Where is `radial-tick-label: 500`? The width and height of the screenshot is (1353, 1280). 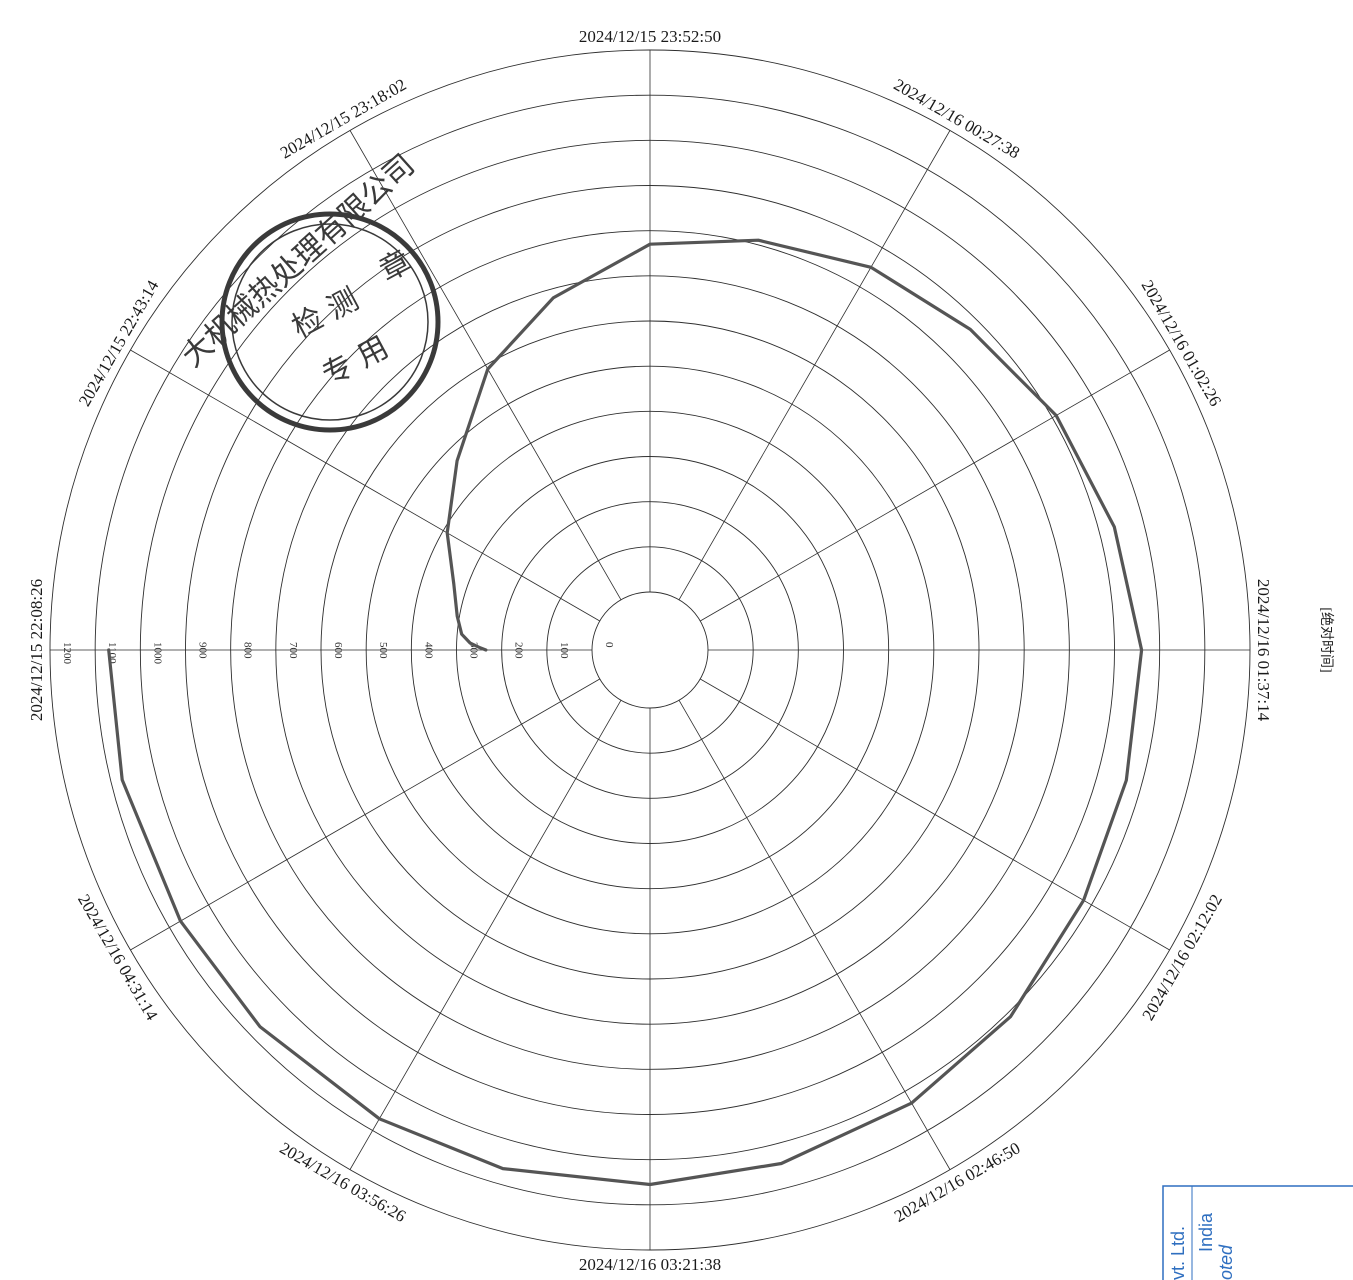 radial-tick-label: 500 is located at coordinates (383, 650).